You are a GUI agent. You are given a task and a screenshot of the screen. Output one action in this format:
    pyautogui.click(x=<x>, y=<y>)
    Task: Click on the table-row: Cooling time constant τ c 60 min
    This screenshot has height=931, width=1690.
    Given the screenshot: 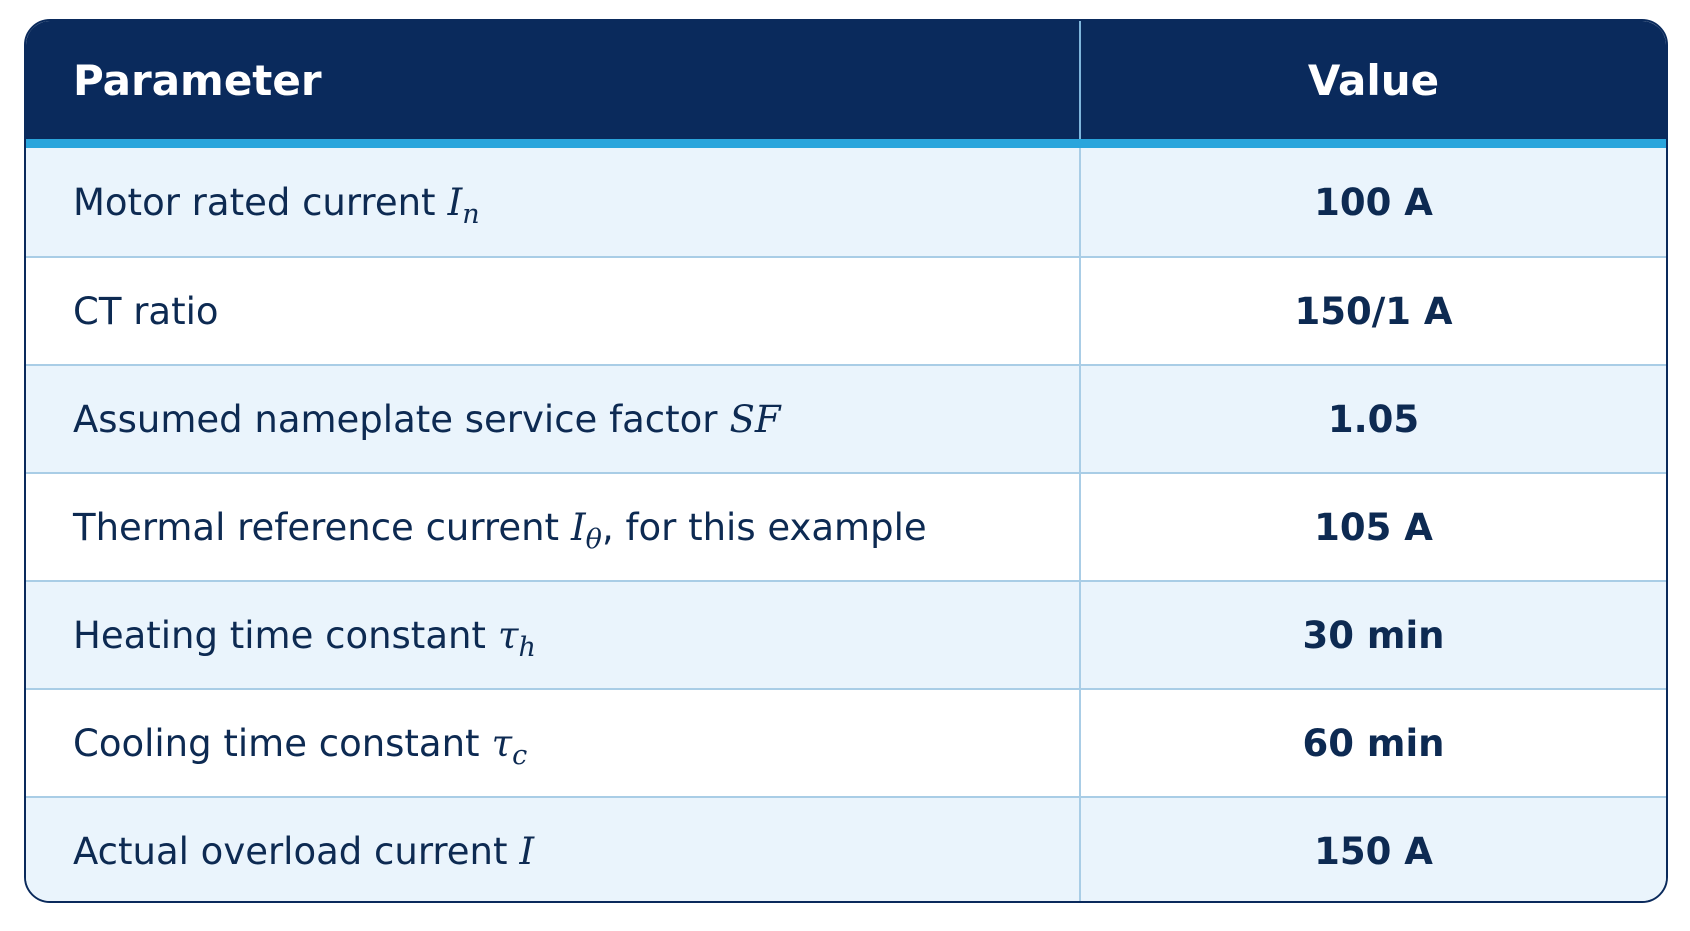 What is the action you would take?
    pyautogui.click(x=846, y=742)
    